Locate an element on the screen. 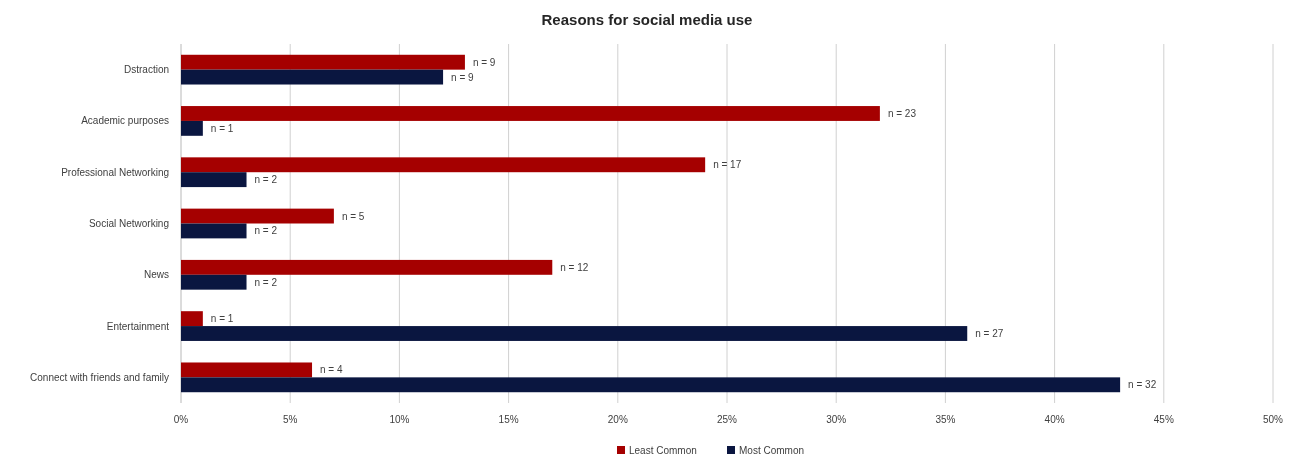 This screenshot has height=466, width=1294. annotation: n = 5 is located at coordinates (353, 216).